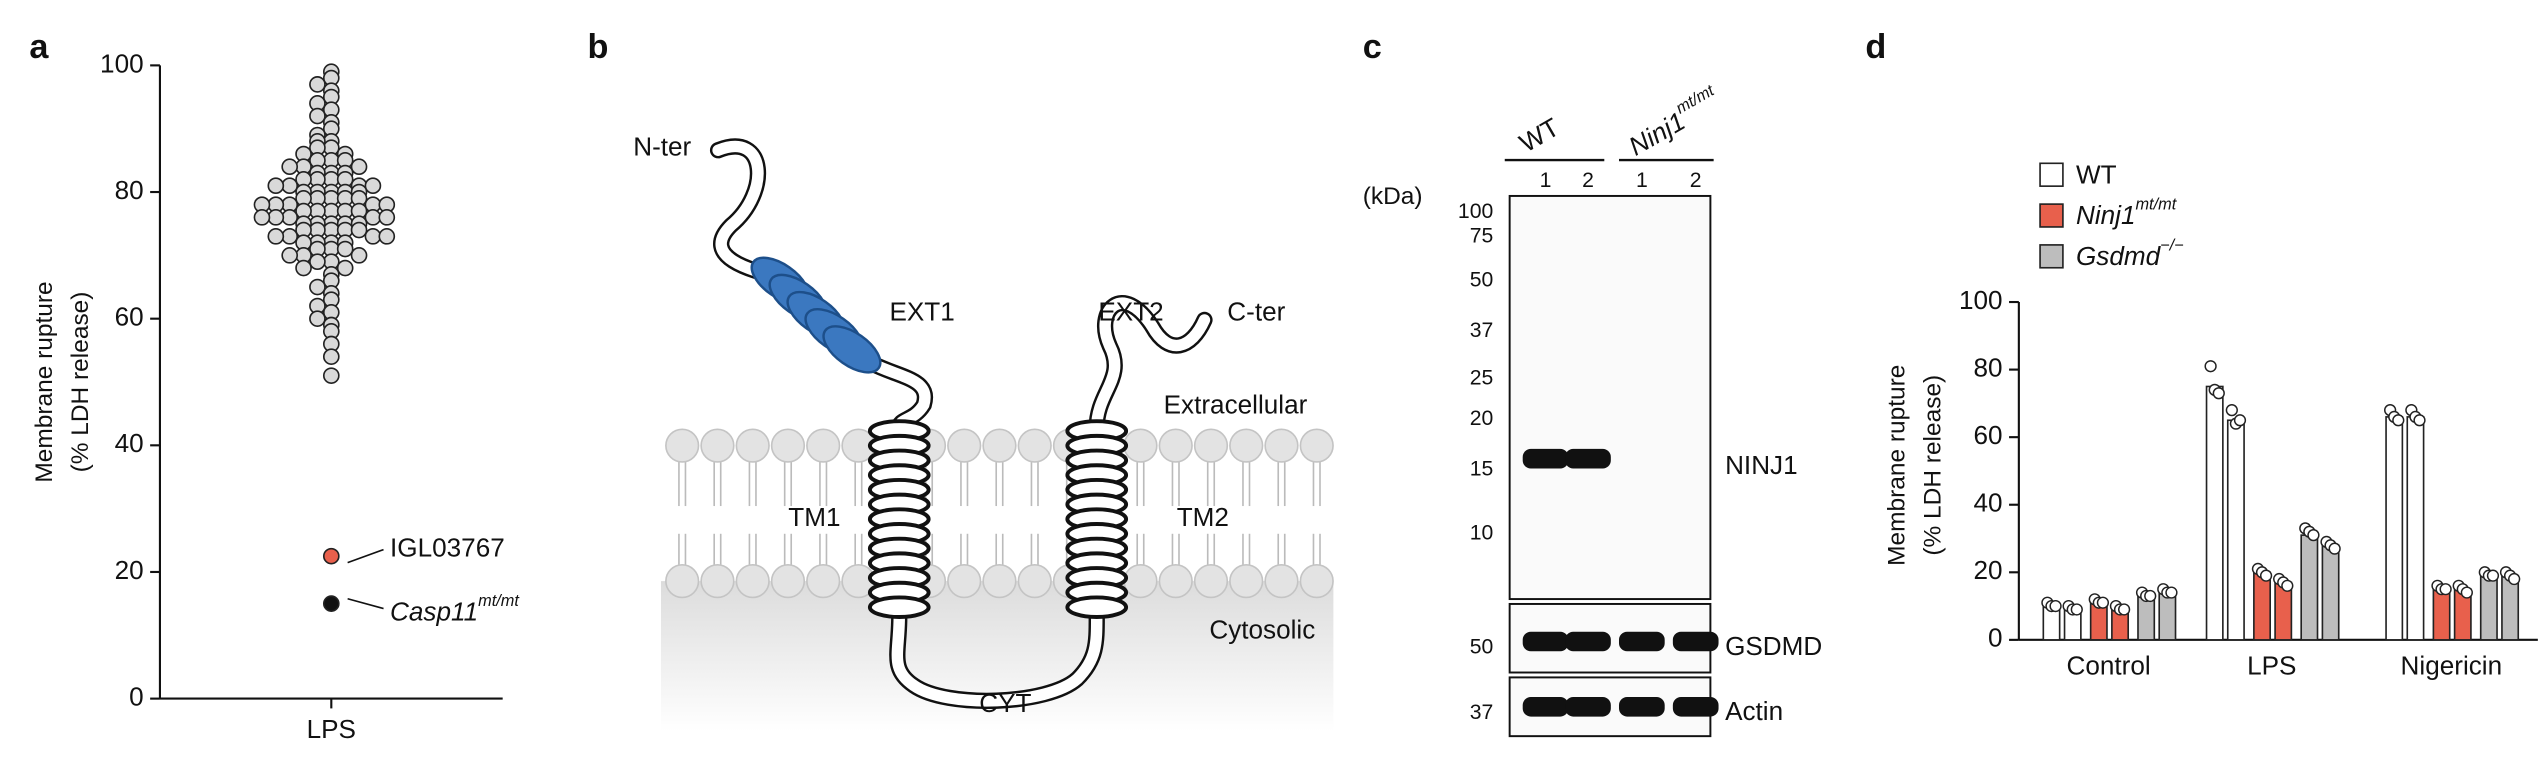 This screenshot has height=764, width=2546. I want to click on legend-label-main: Gsdmd, so click(2119, 256).